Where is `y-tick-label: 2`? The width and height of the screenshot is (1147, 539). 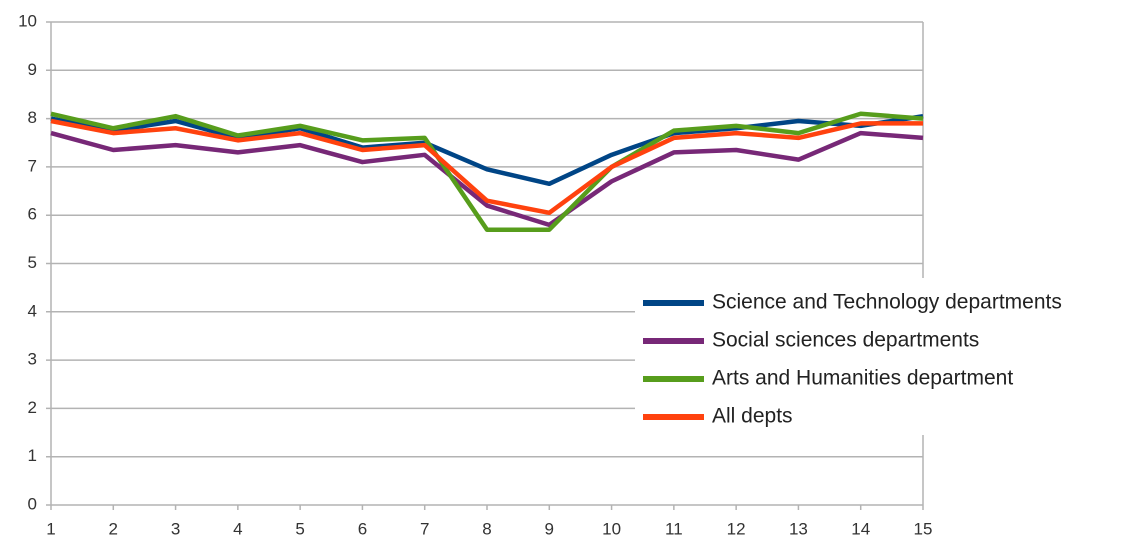
y-tick-label: 2 is located at coordinates (32, 407).